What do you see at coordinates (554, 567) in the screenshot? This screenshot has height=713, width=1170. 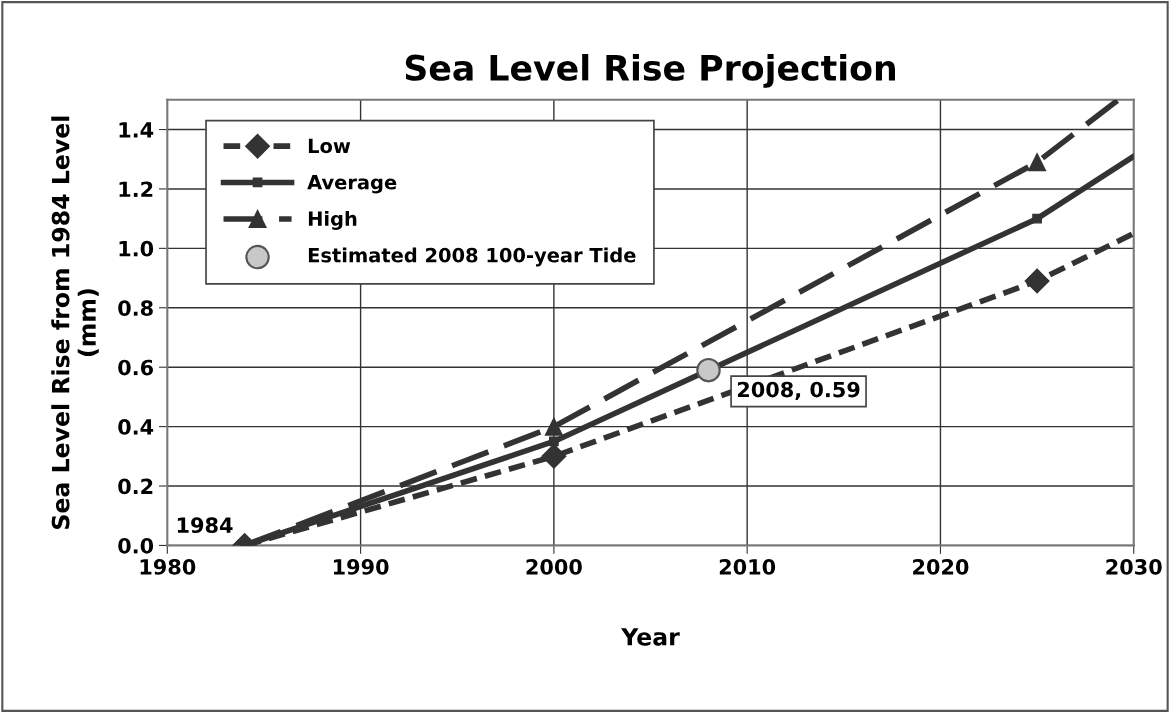 I see `x-tick-label: 2000` at bounding box center [554, 567].